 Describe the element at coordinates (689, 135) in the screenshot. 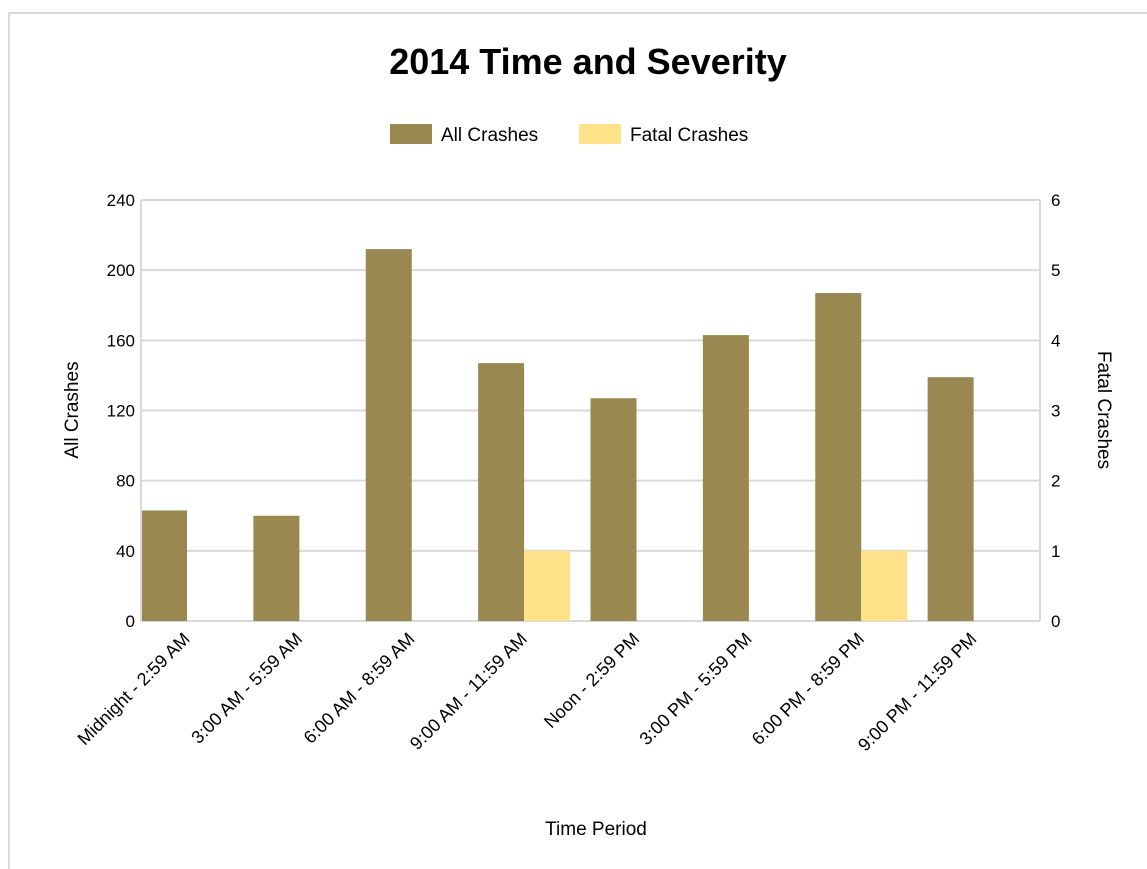

I see `legend-label-fatal-crashes: Fatal Crashes` at that location.